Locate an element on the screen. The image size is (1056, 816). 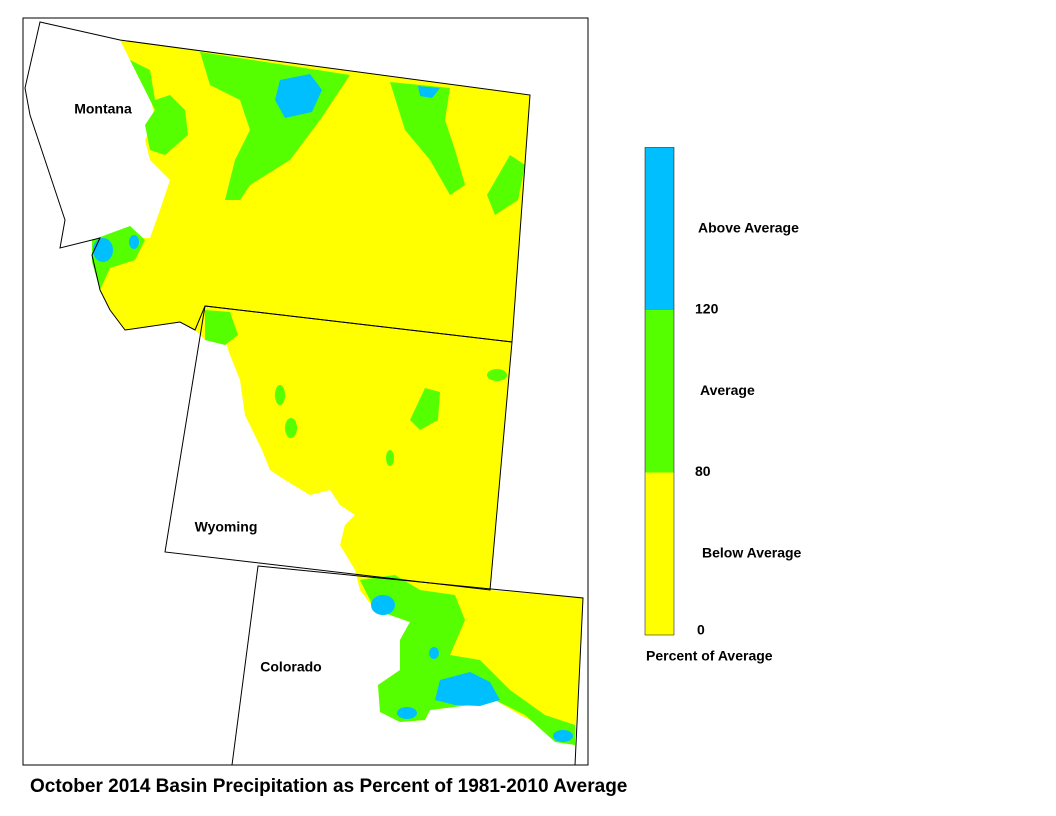
state-label: Montana is located at coordinates (103, 109).